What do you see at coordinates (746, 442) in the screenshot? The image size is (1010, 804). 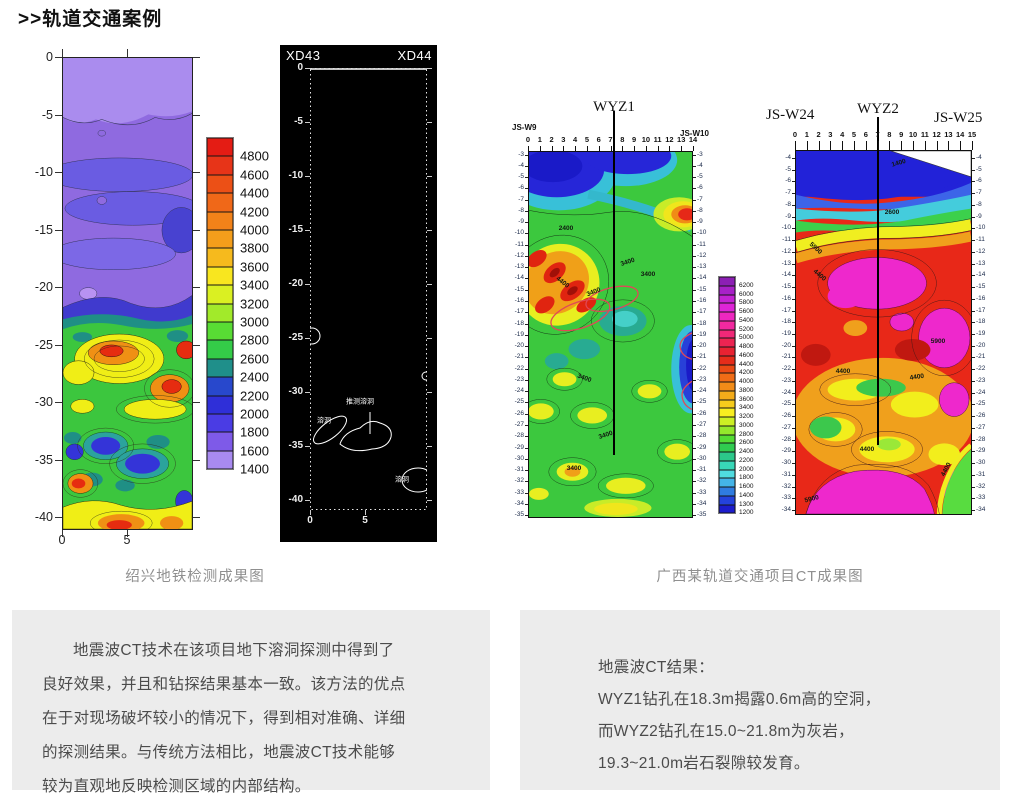 I see `colorbar-right-label: 2600` at bounding box center [746, 442].